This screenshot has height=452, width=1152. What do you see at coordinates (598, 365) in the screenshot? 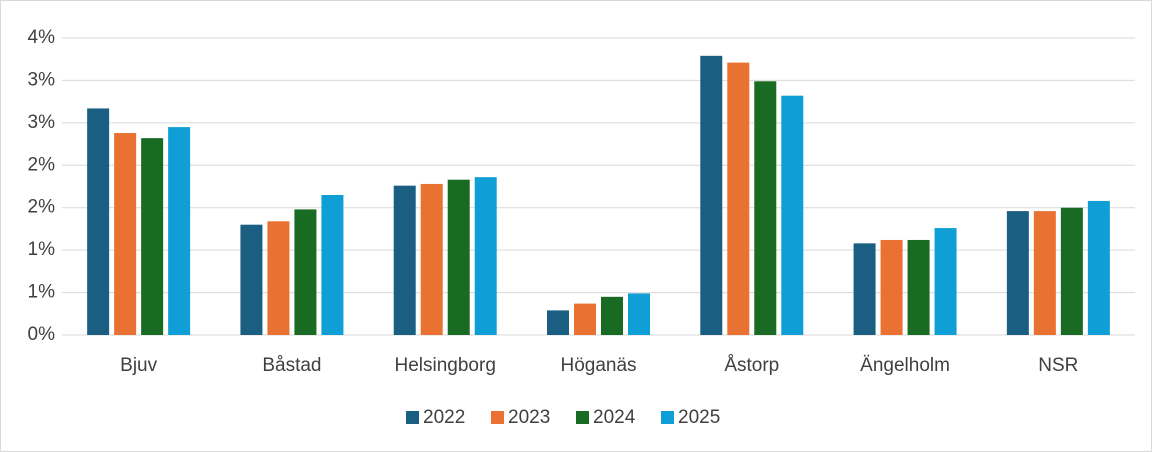
I see `x-tick-label: Höganäs` at bounding box center [598, 365].